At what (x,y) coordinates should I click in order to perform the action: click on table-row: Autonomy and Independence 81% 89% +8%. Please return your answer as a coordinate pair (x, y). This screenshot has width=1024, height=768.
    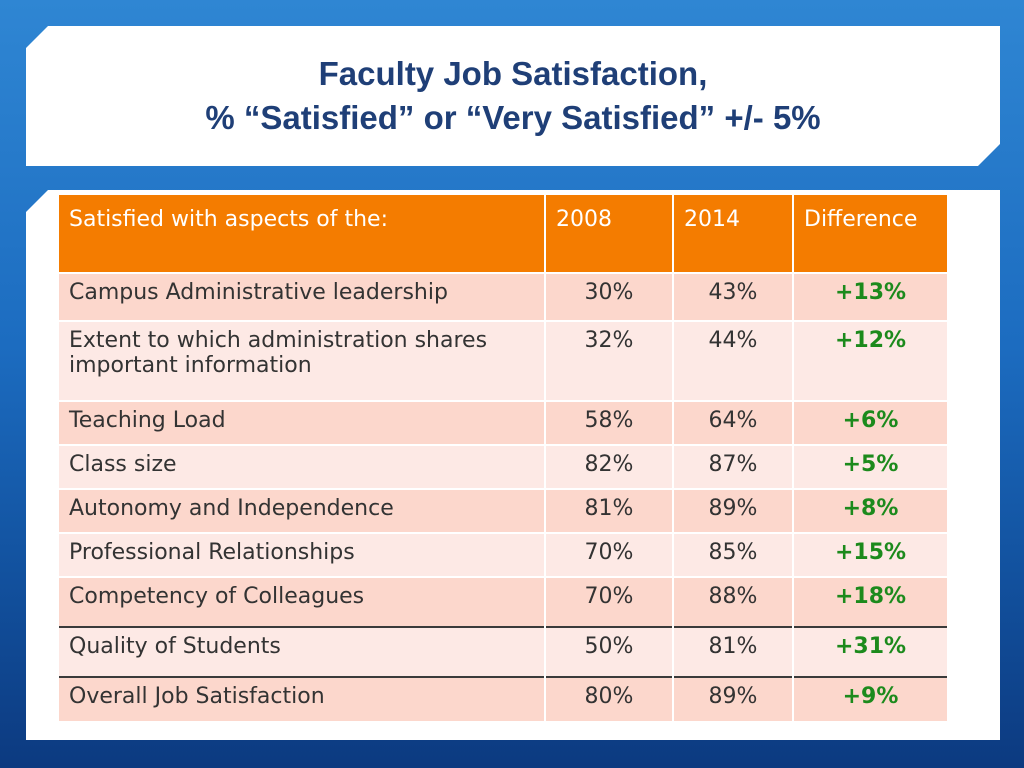
    Looking at the image, I should click on (503, 510).